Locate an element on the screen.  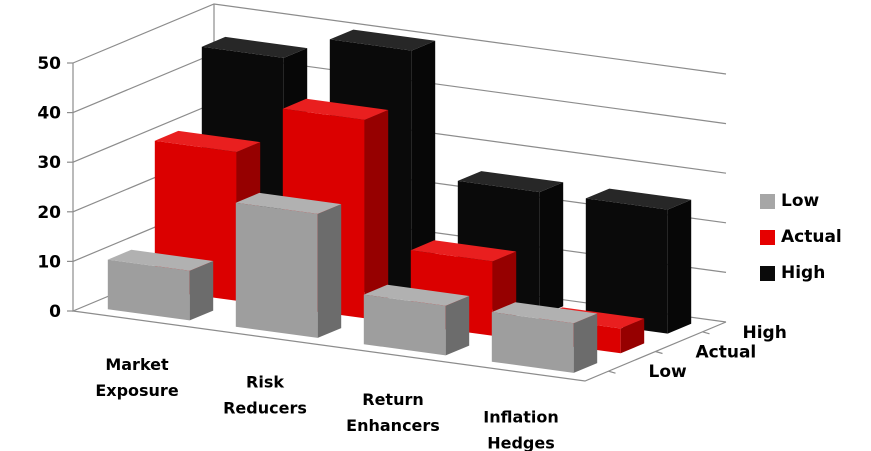
y-tick-label: 30 is located at coordinates (49, 163).